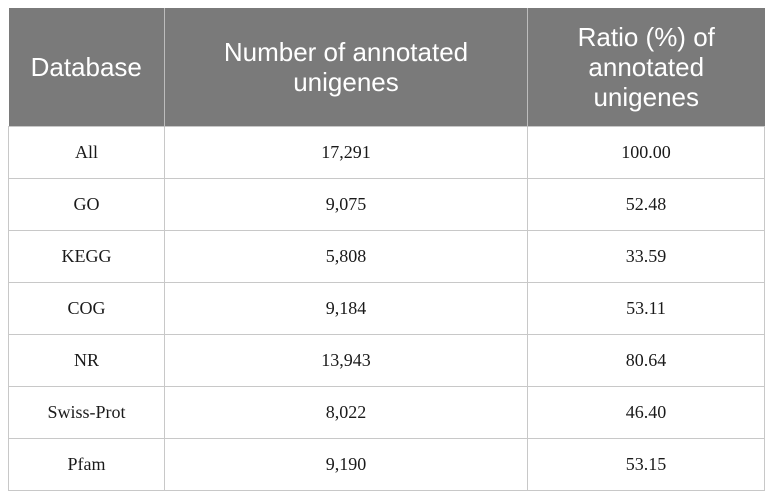 The width and height of the screenshot is (772, 500). What do you see at coordinates (346, 412) in the screenshot?
I see `cell-number: 8,022` at bounding box center [346, 412].